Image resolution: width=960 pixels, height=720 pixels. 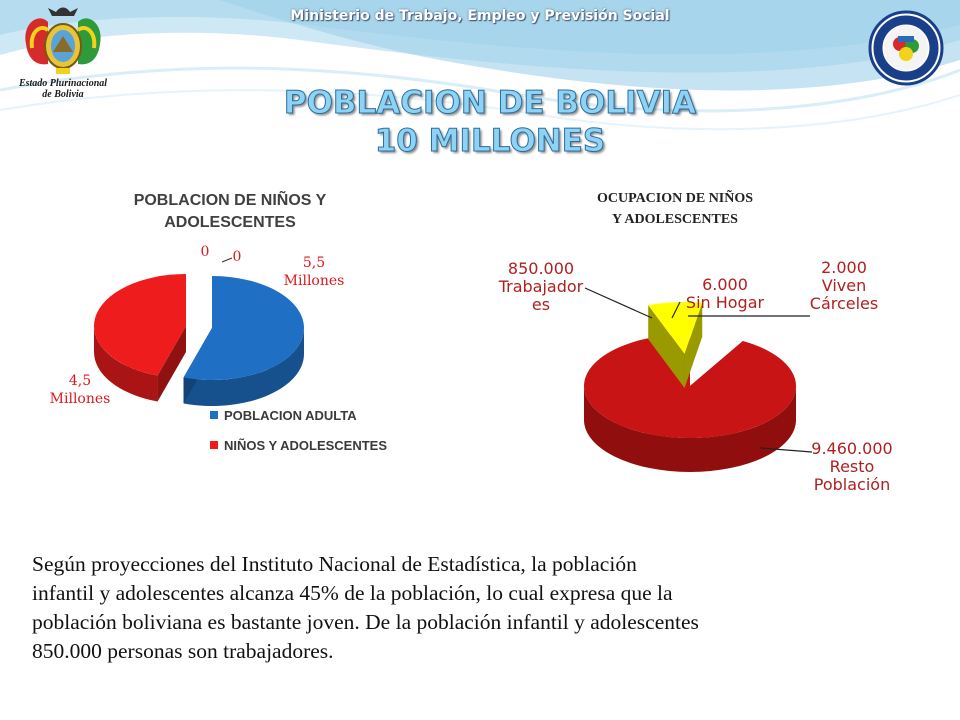 I want to click on chart1-title-line1: POBLACION DE NIÑOS Y, so click(x=230, y=200).